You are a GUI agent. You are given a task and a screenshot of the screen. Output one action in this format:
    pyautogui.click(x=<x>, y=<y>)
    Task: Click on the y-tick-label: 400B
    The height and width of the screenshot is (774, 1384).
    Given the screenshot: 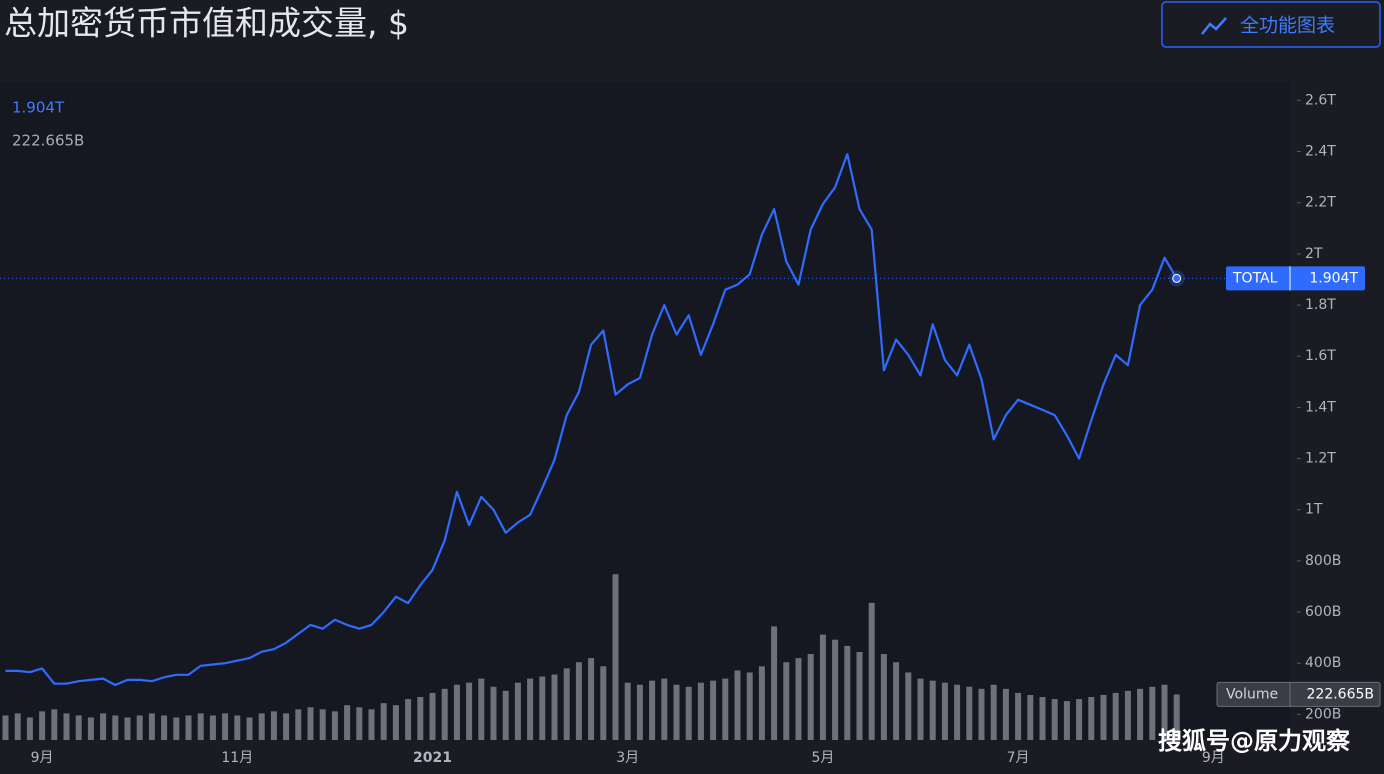 What is the action you would take?
    pyautogui.click(x=1323, y=663)
    